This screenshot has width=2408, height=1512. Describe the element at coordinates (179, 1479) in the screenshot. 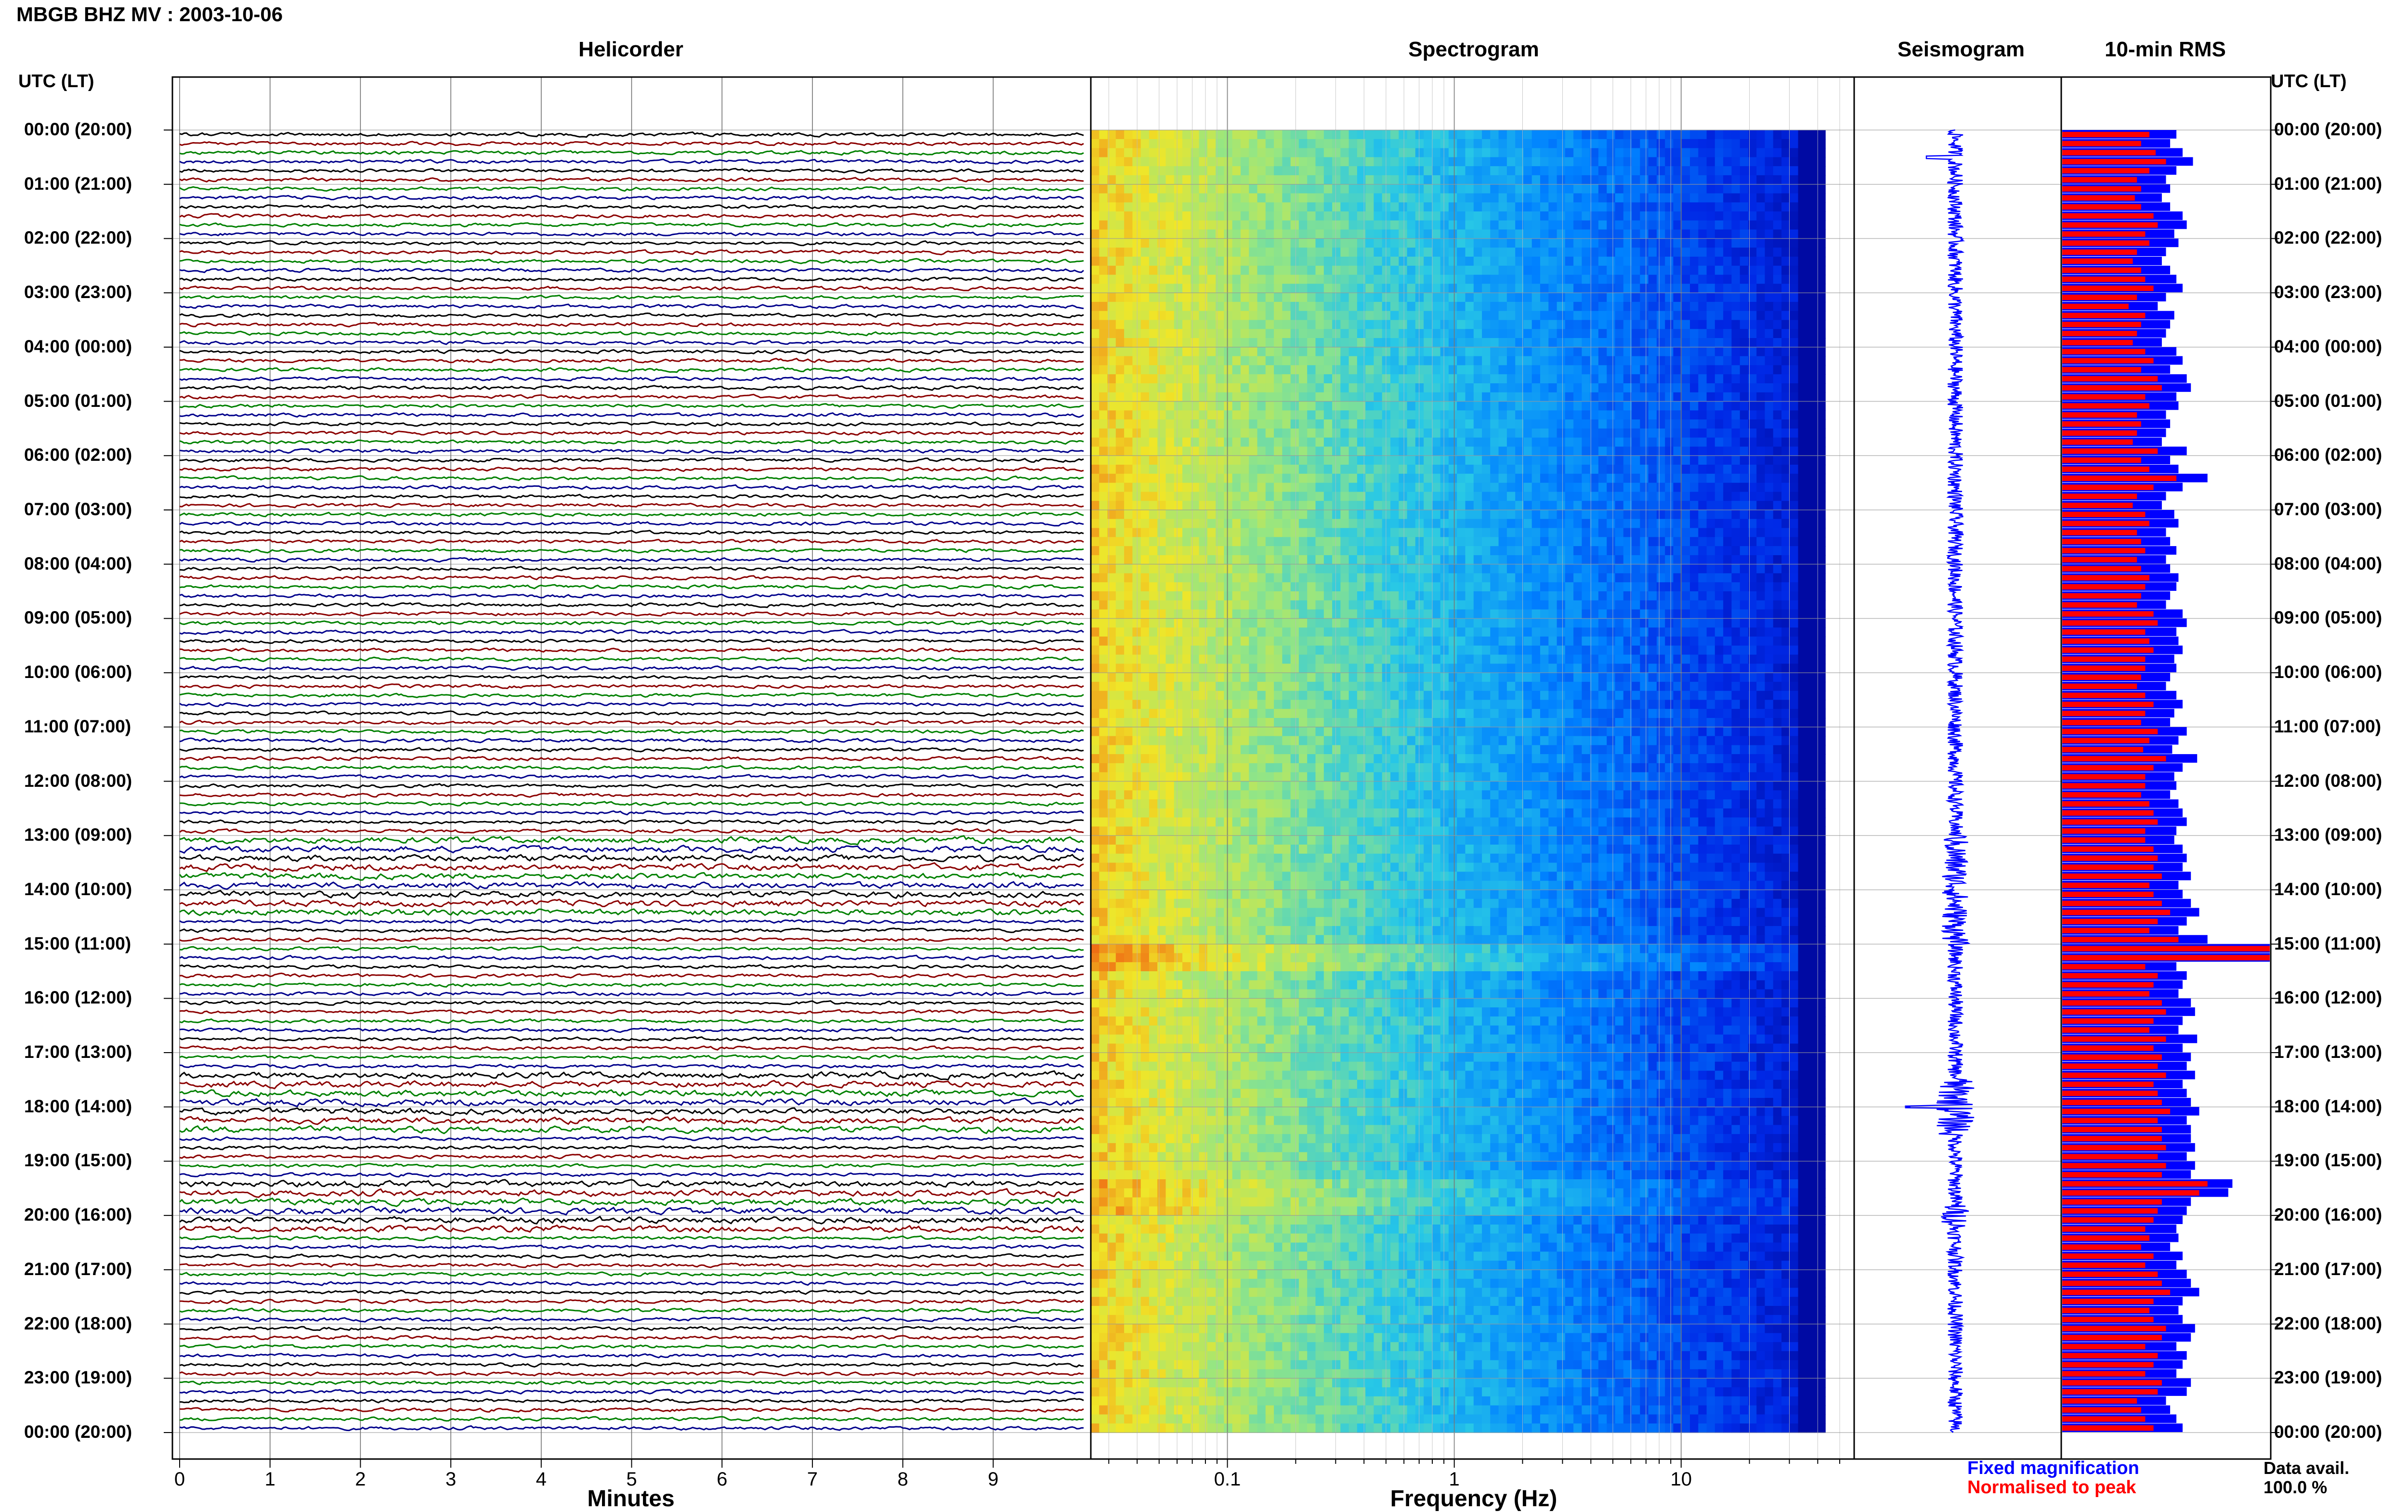

I see `helicorder-x-tick-label: 0` at that location.